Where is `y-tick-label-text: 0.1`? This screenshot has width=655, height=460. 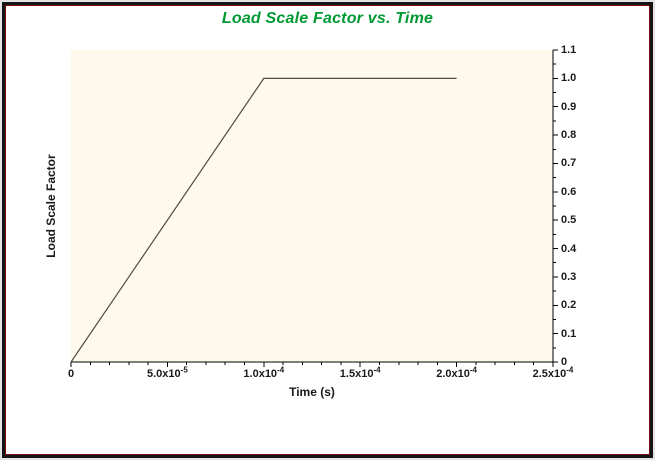
y-tick-label-text: 0.1 is located at coordinates (569, 333).